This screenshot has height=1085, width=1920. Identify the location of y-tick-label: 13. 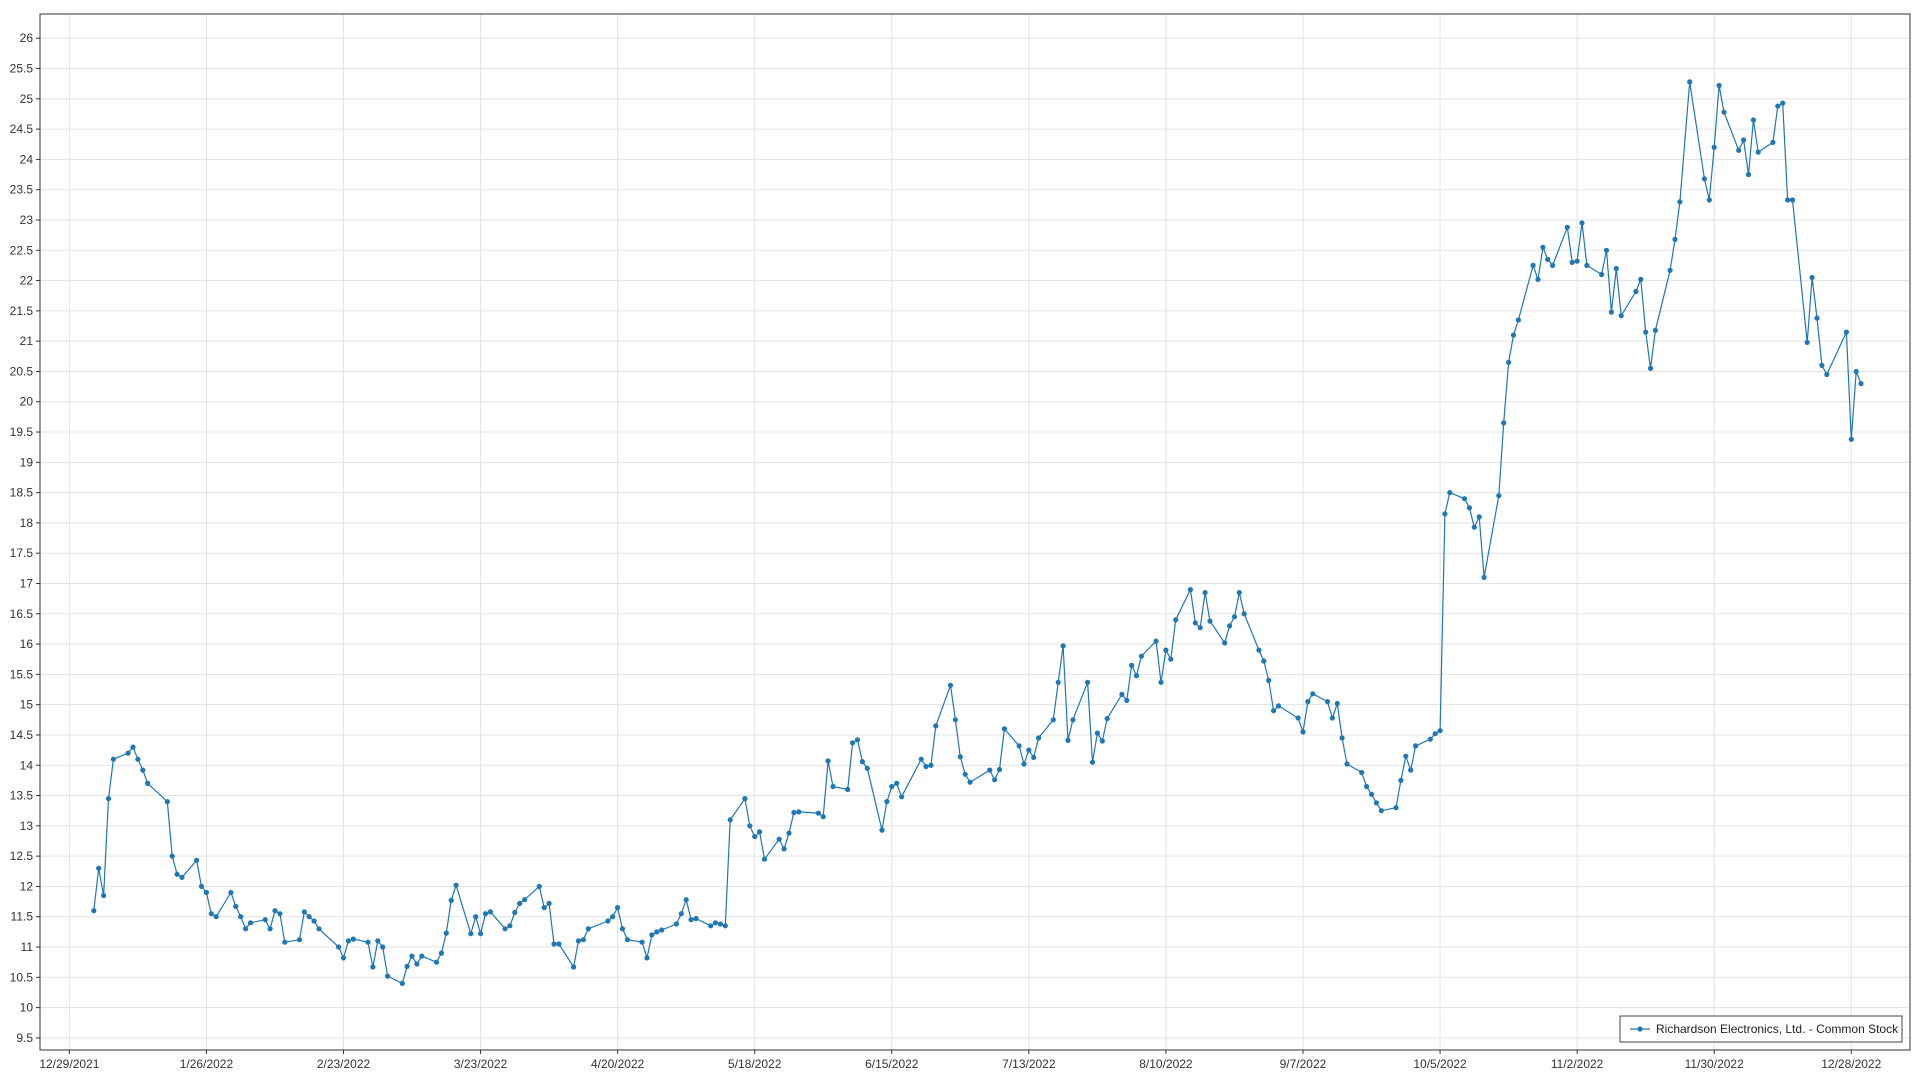
(27, 826).